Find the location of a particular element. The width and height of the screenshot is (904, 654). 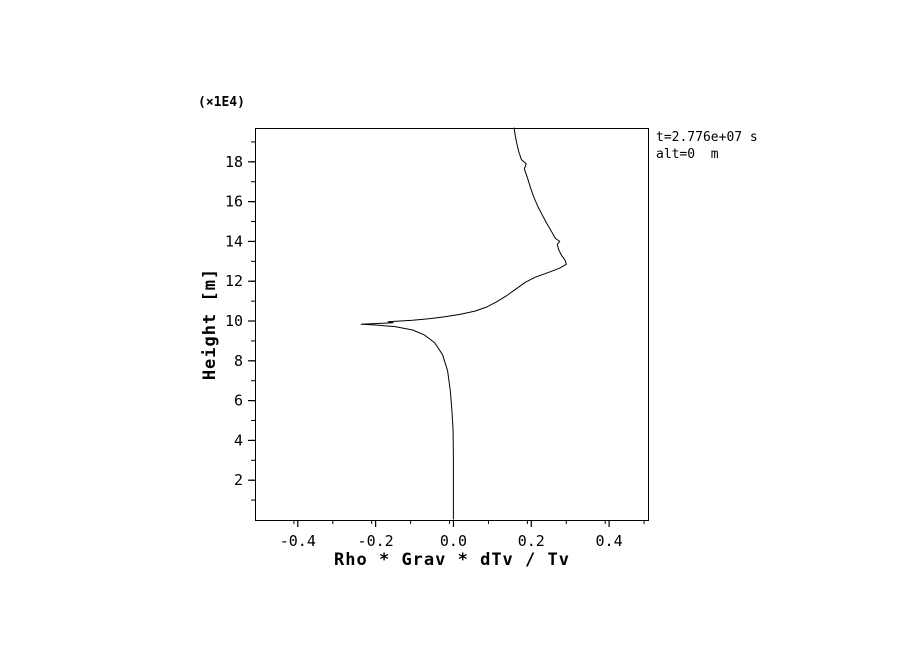

y-tick-label: 2 is located at coordinates (238, 480).